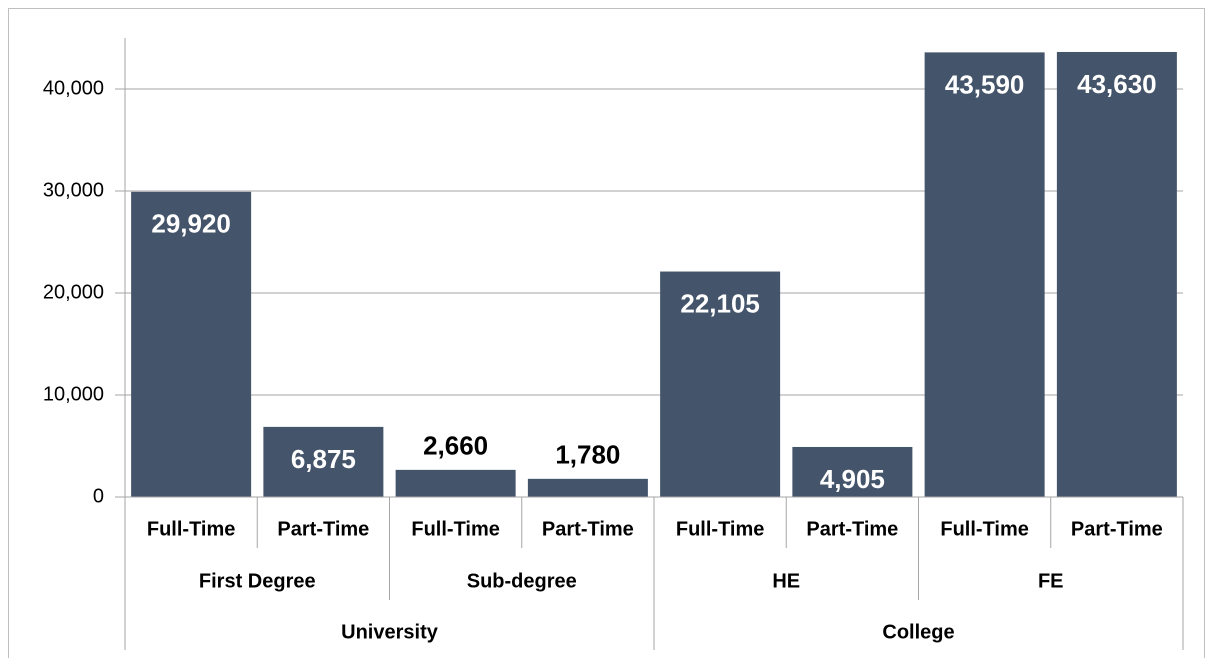 The width and height of the screenshot is (1206, 658). Describe the element at coordinates (323, 459) in the screenshot. I see `value-label: 6,875` at that location.